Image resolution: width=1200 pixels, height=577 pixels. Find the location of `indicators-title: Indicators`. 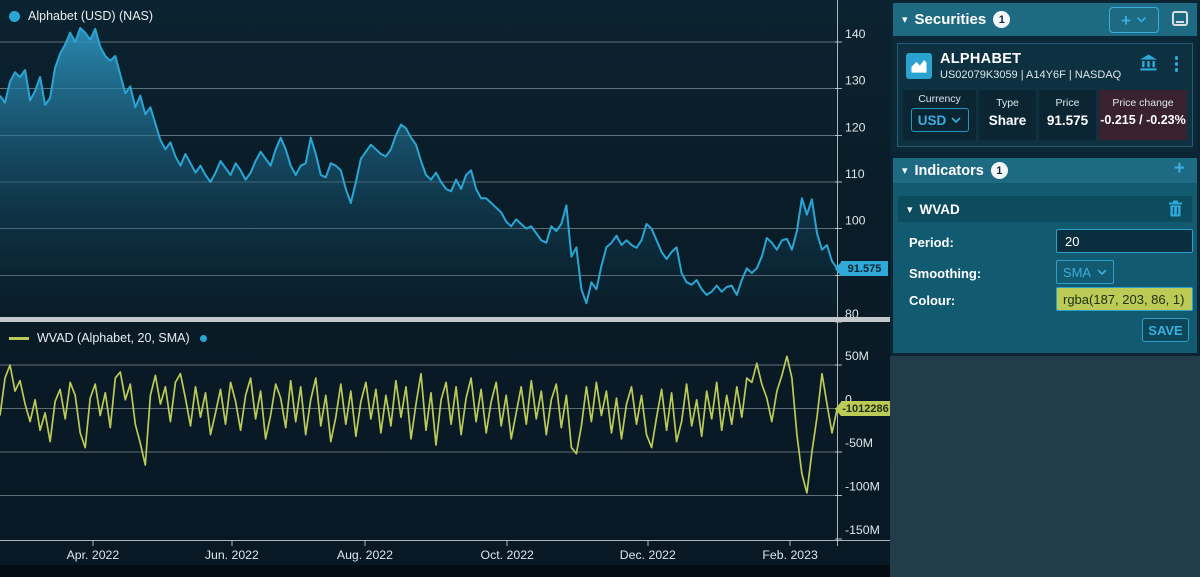

indicators-title: Indicators is located at coordinates (949, 170).